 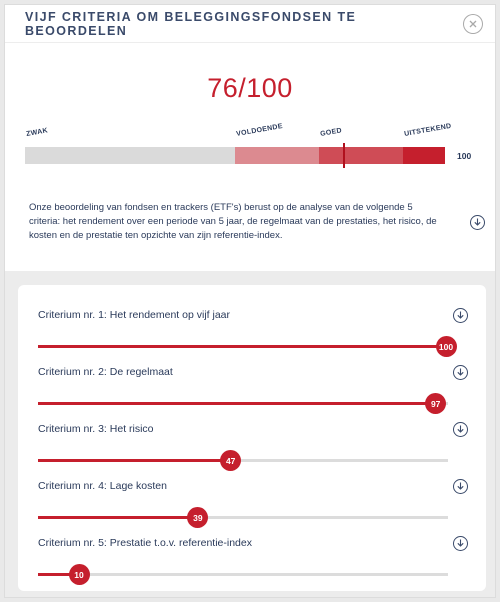 What do you see at coordinates (130, 155) in the screenshot?
I see `scale-segment-zwak` at bounding box center [130, 155].